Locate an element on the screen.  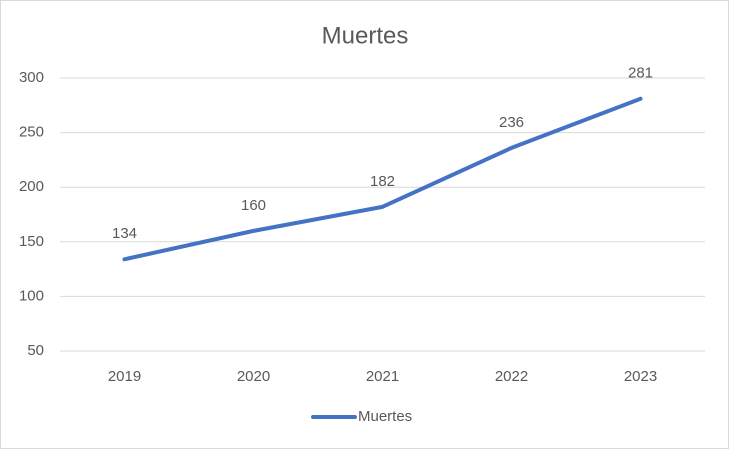
data-label: 236 is located at coordinates (511, 122).